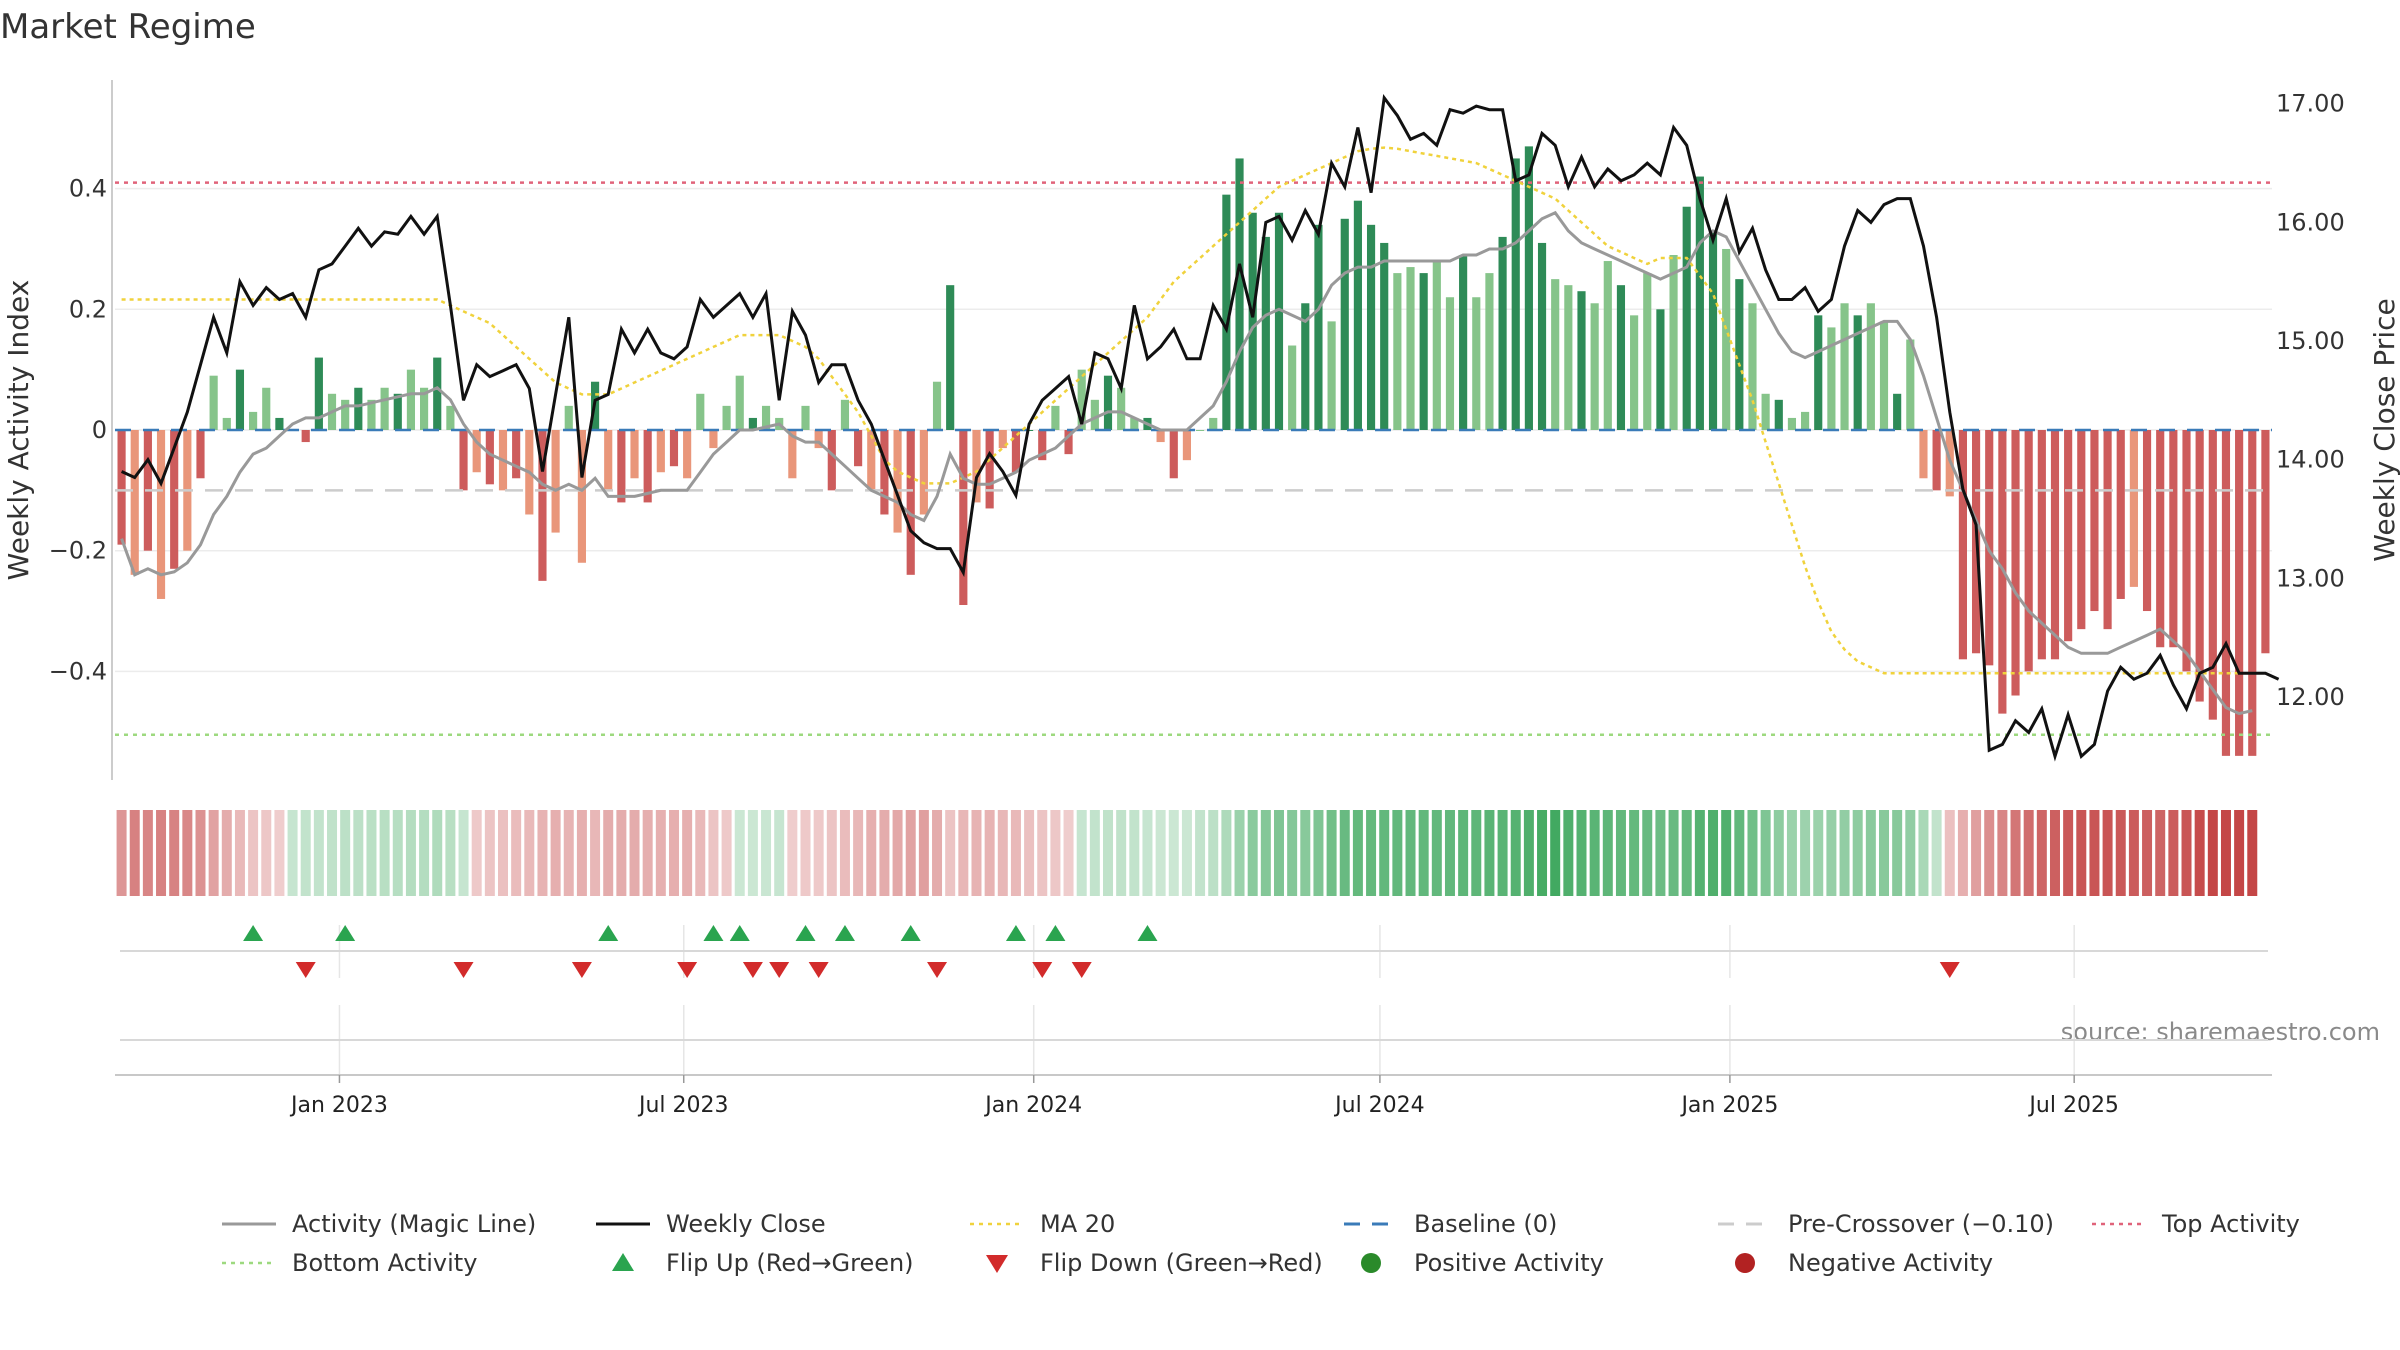 Image resolution: width=2400 pixels, height=1350 pixels. I want to click on legend-swatch, so click(1745, 1263).